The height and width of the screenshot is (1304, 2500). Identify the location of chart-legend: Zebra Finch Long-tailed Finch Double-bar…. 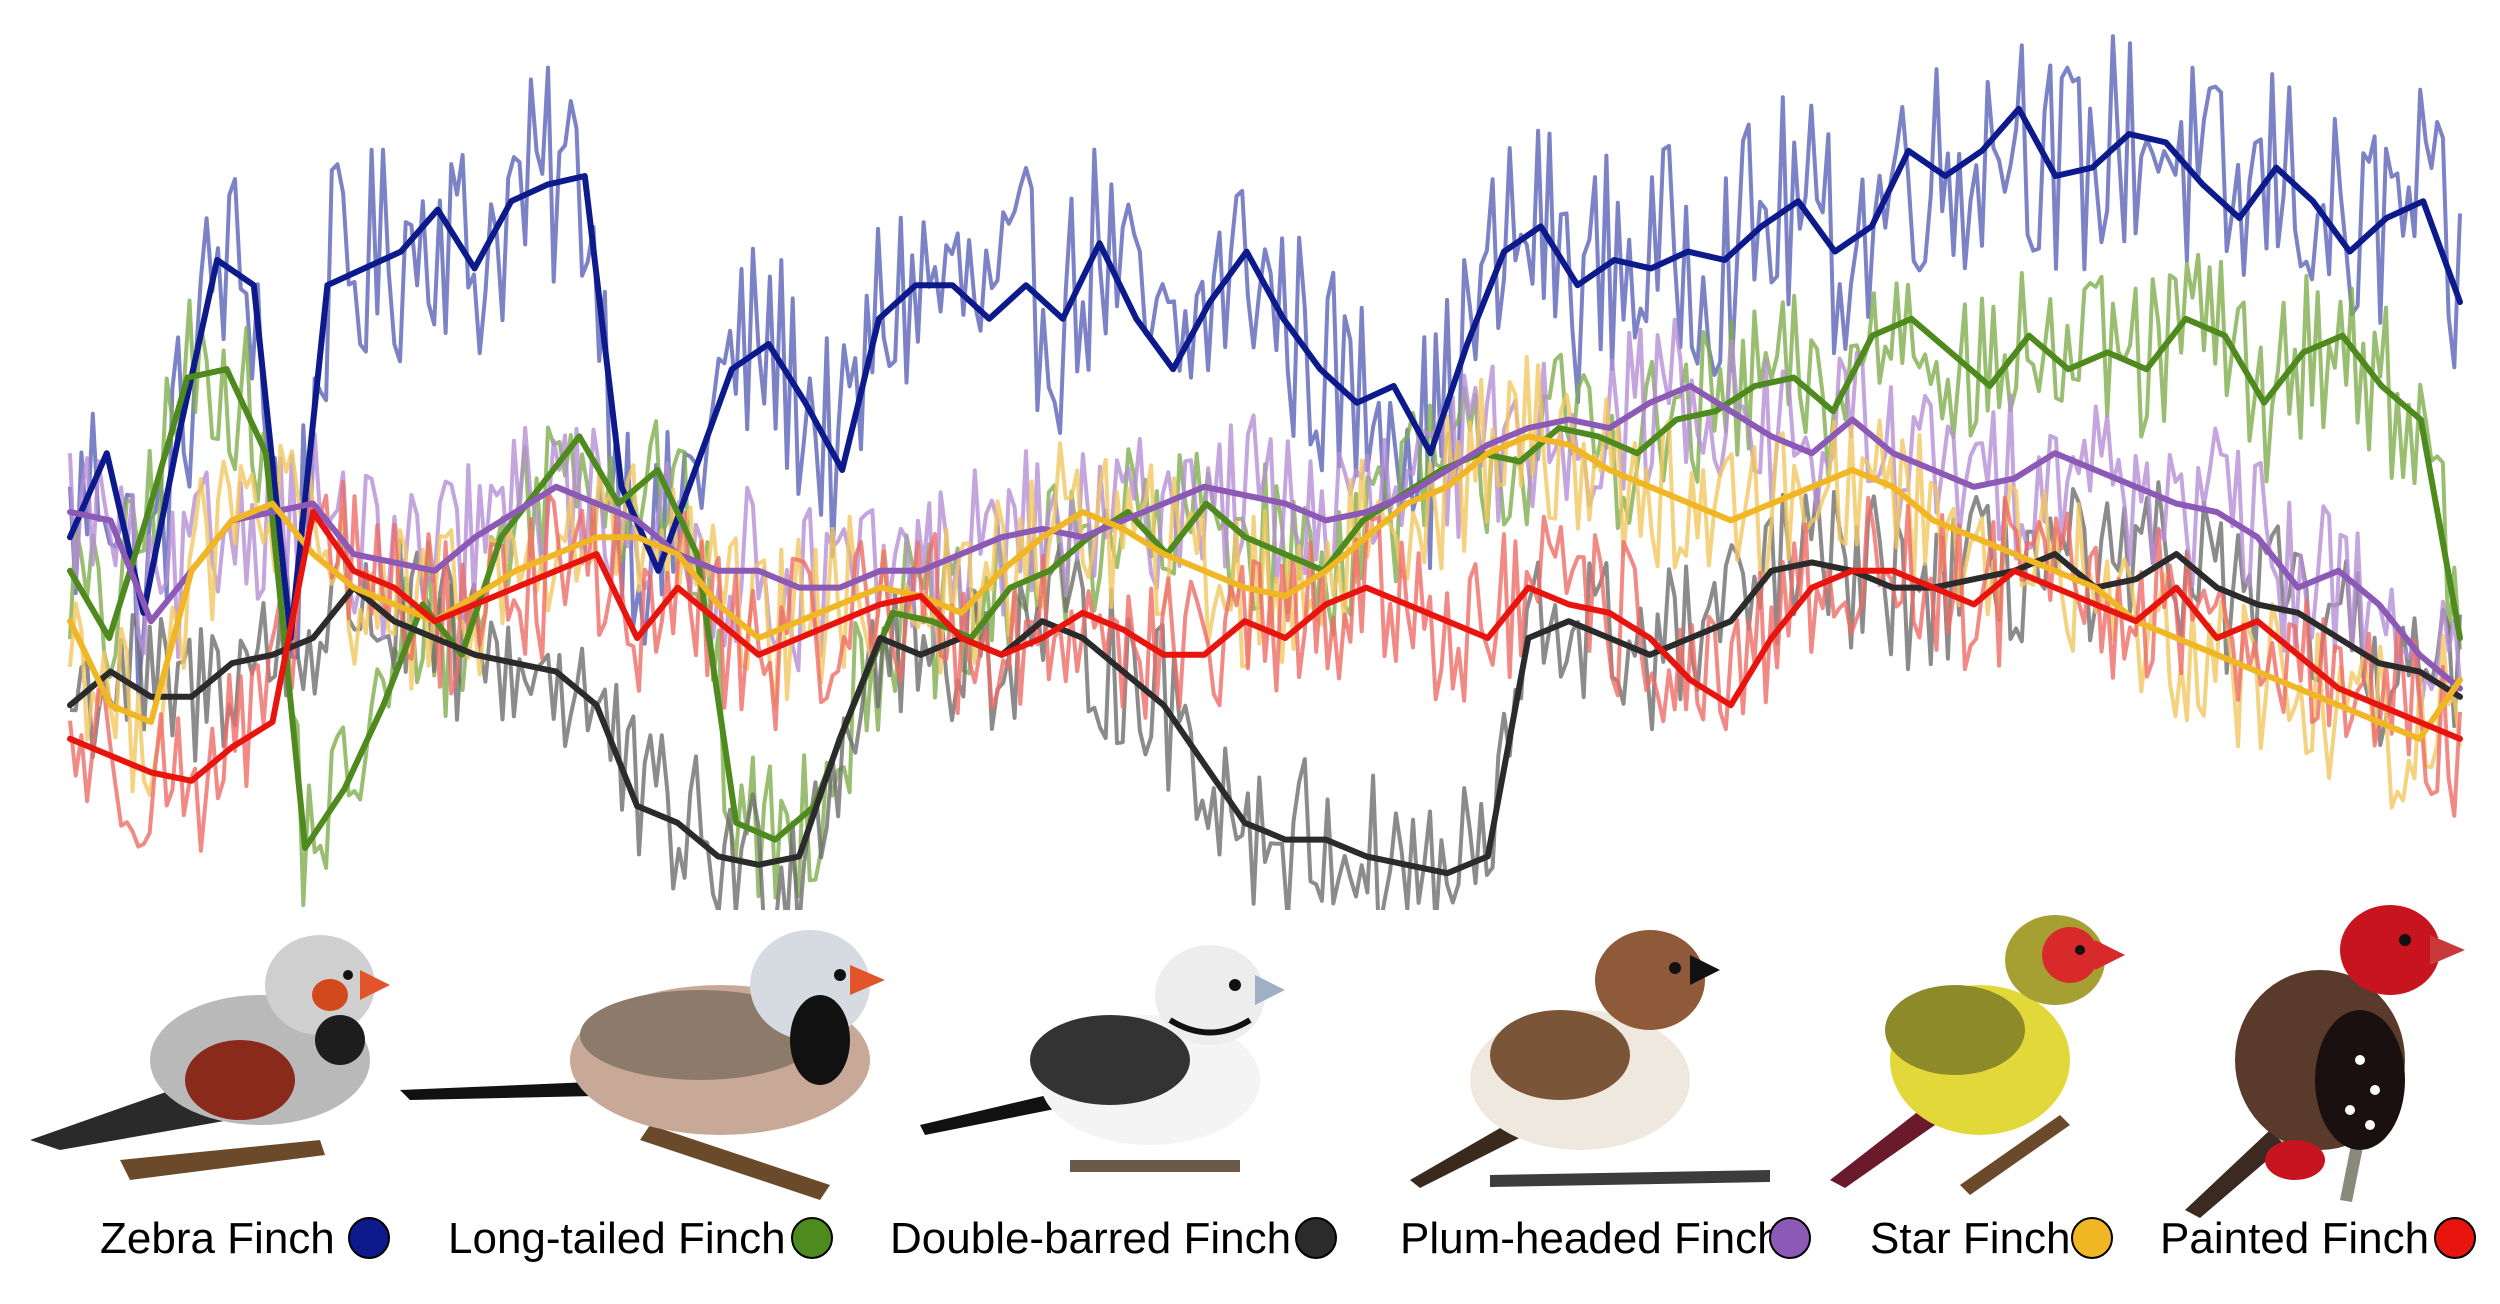
(1288, 1238).